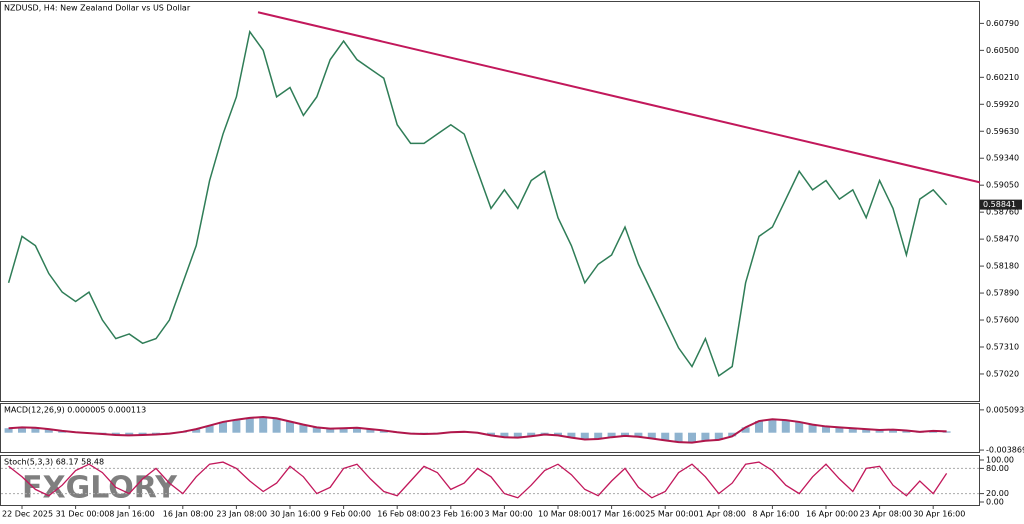  Describe the element at coordinates (1002, 50) in the screenshot. I see `y-tick-label: 0.60500` at that location.